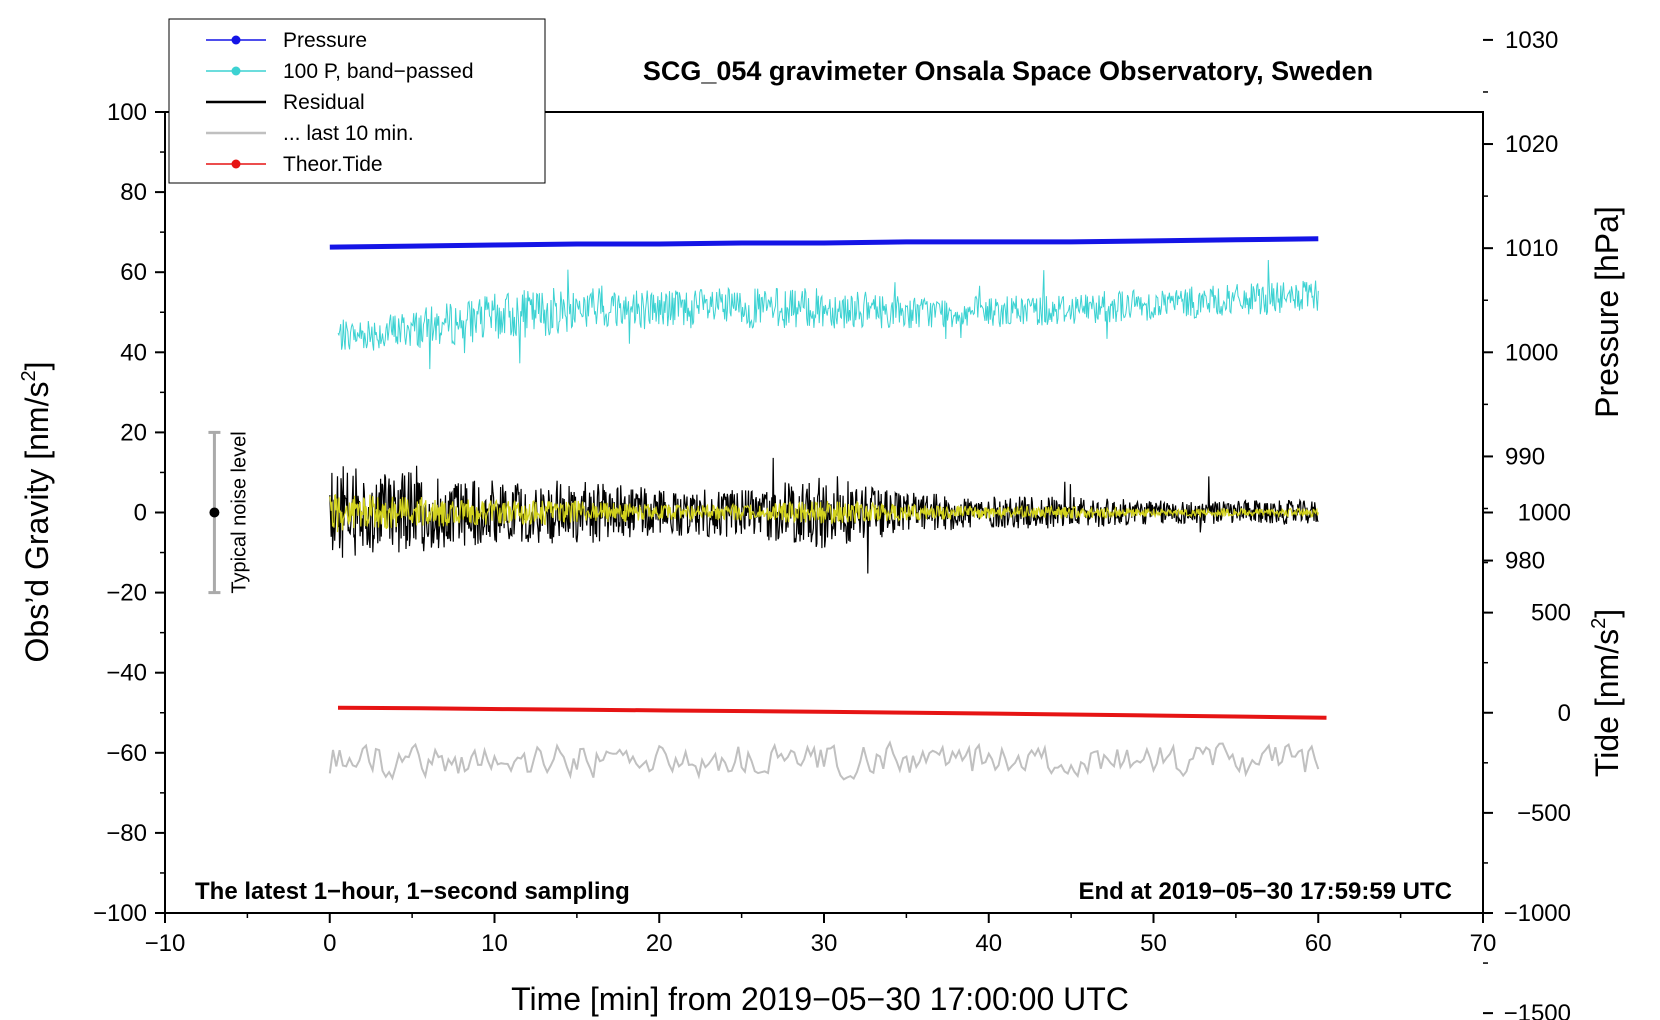 Image resolution: width=1660 pixels, height=1020 pixels. I want to click on y-axis-title-tide-main: Tide [nm/s, so click(1607, 703).